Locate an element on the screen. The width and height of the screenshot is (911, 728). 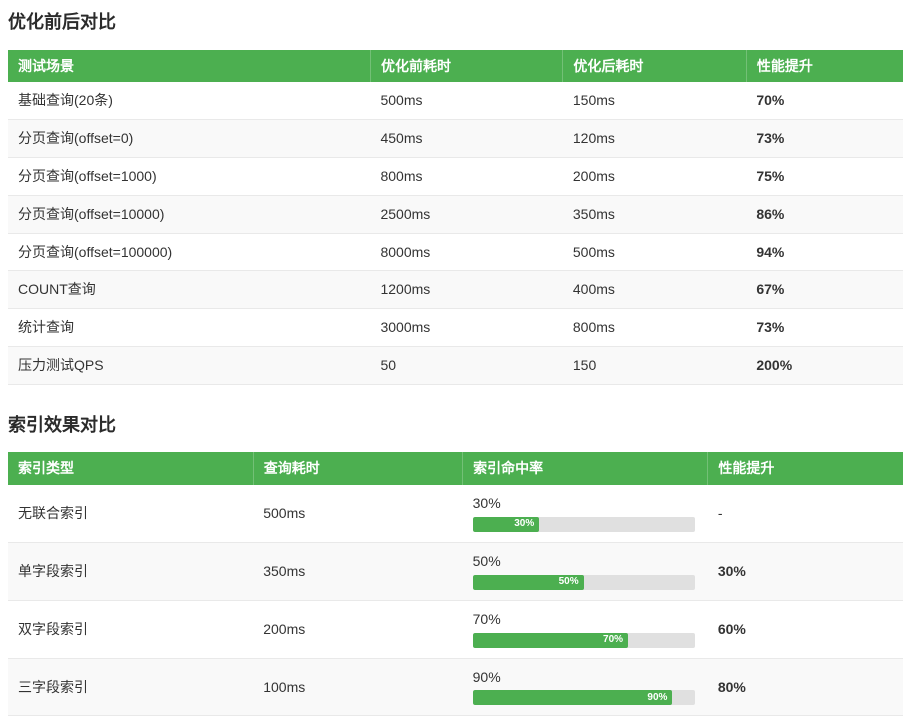
test-scenario-cell: COUNT查询 is located at coordinates (189, 290).